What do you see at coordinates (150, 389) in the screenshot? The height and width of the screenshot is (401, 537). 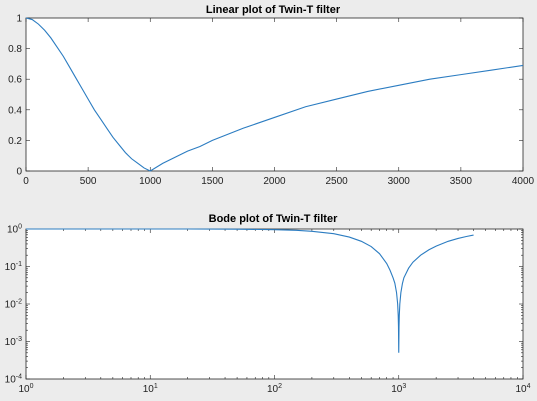 I see `x-tick-label: 10¹` at bounding box center [150, 389].